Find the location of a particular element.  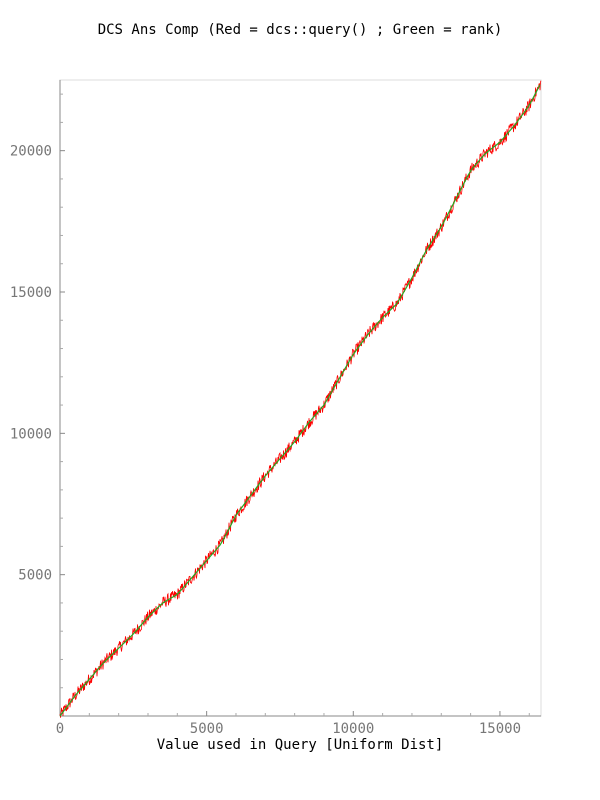

y-tick-label: 10000 is located at coordinates (31, 434).